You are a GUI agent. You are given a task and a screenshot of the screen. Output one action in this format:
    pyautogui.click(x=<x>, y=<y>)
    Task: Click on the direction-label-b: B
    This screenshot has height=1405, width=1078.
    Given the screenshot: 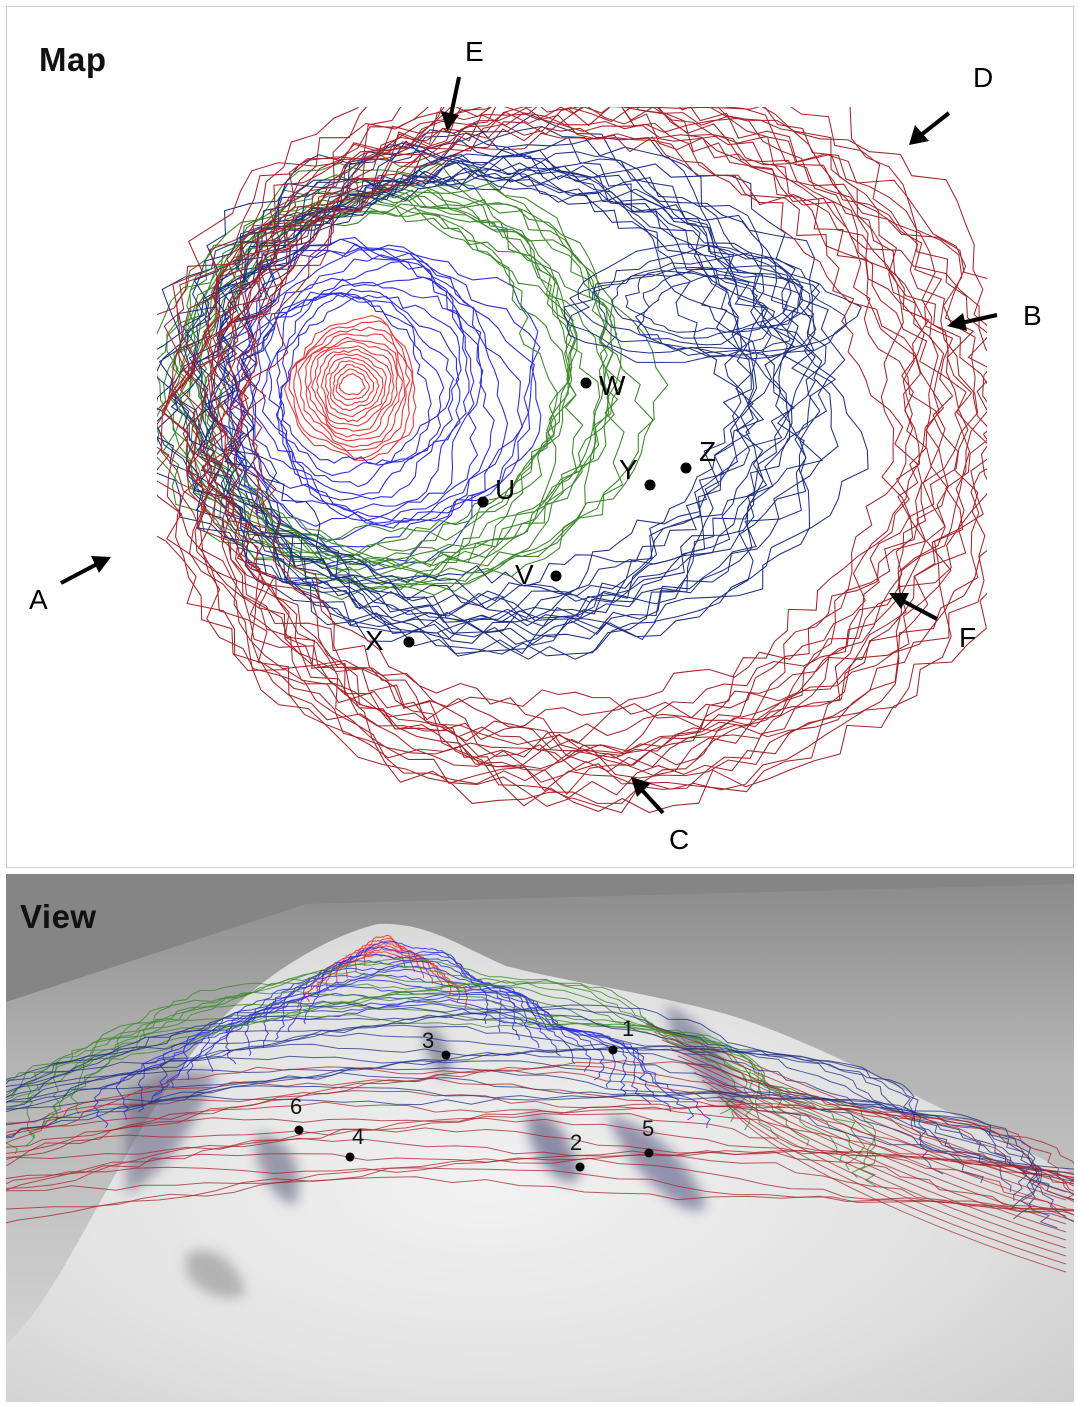 What is the action you would take?
    pyautogui.click(x=1032, y=315)
    